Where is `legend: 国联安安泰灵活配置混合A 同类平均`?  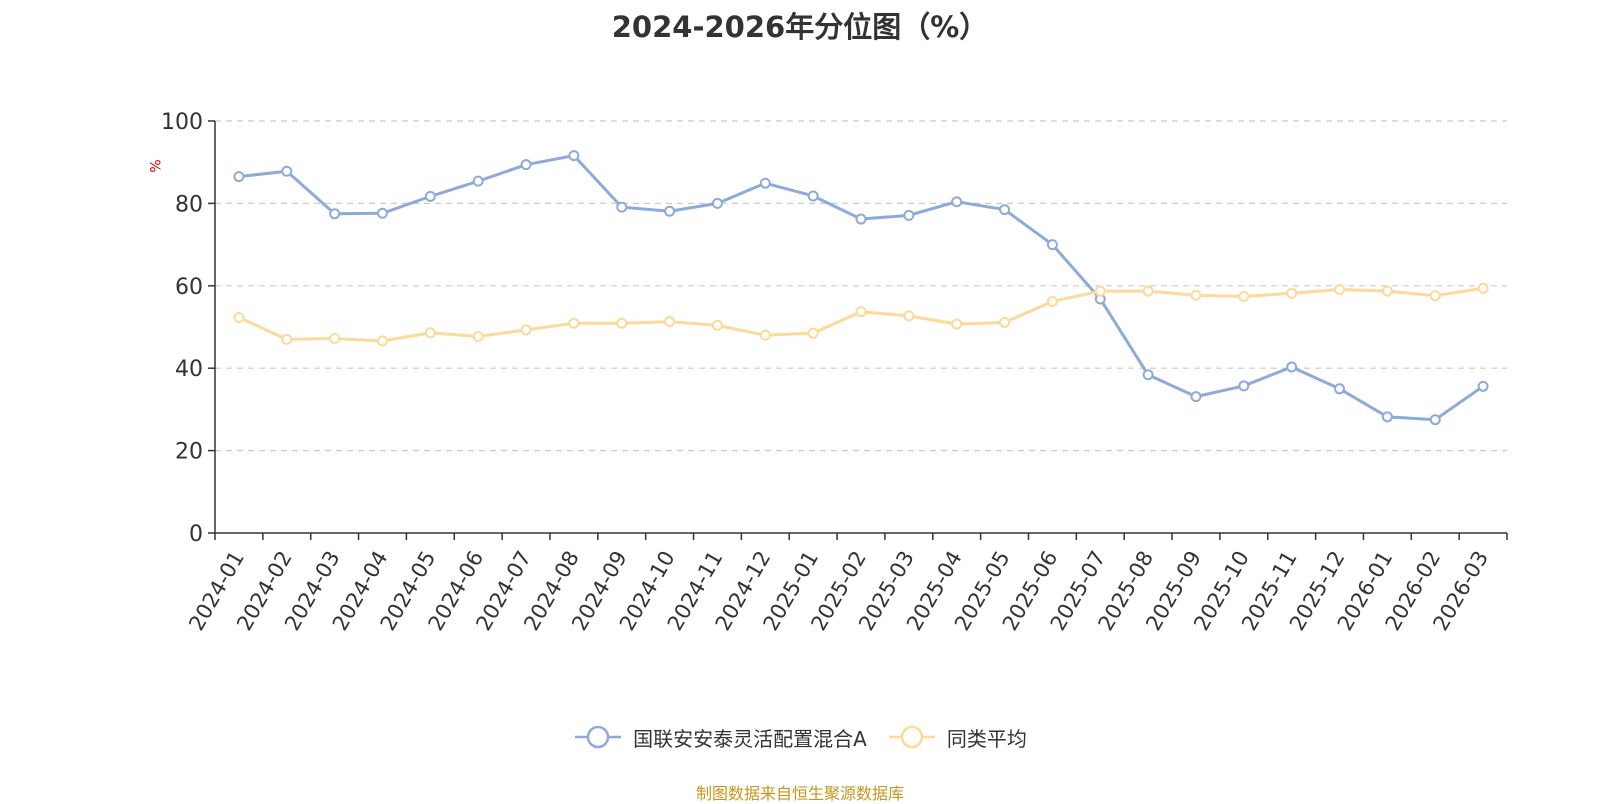
legend: 国联安安泰灵活配置混合A 同类平均 is located at coordinates (800, 737).